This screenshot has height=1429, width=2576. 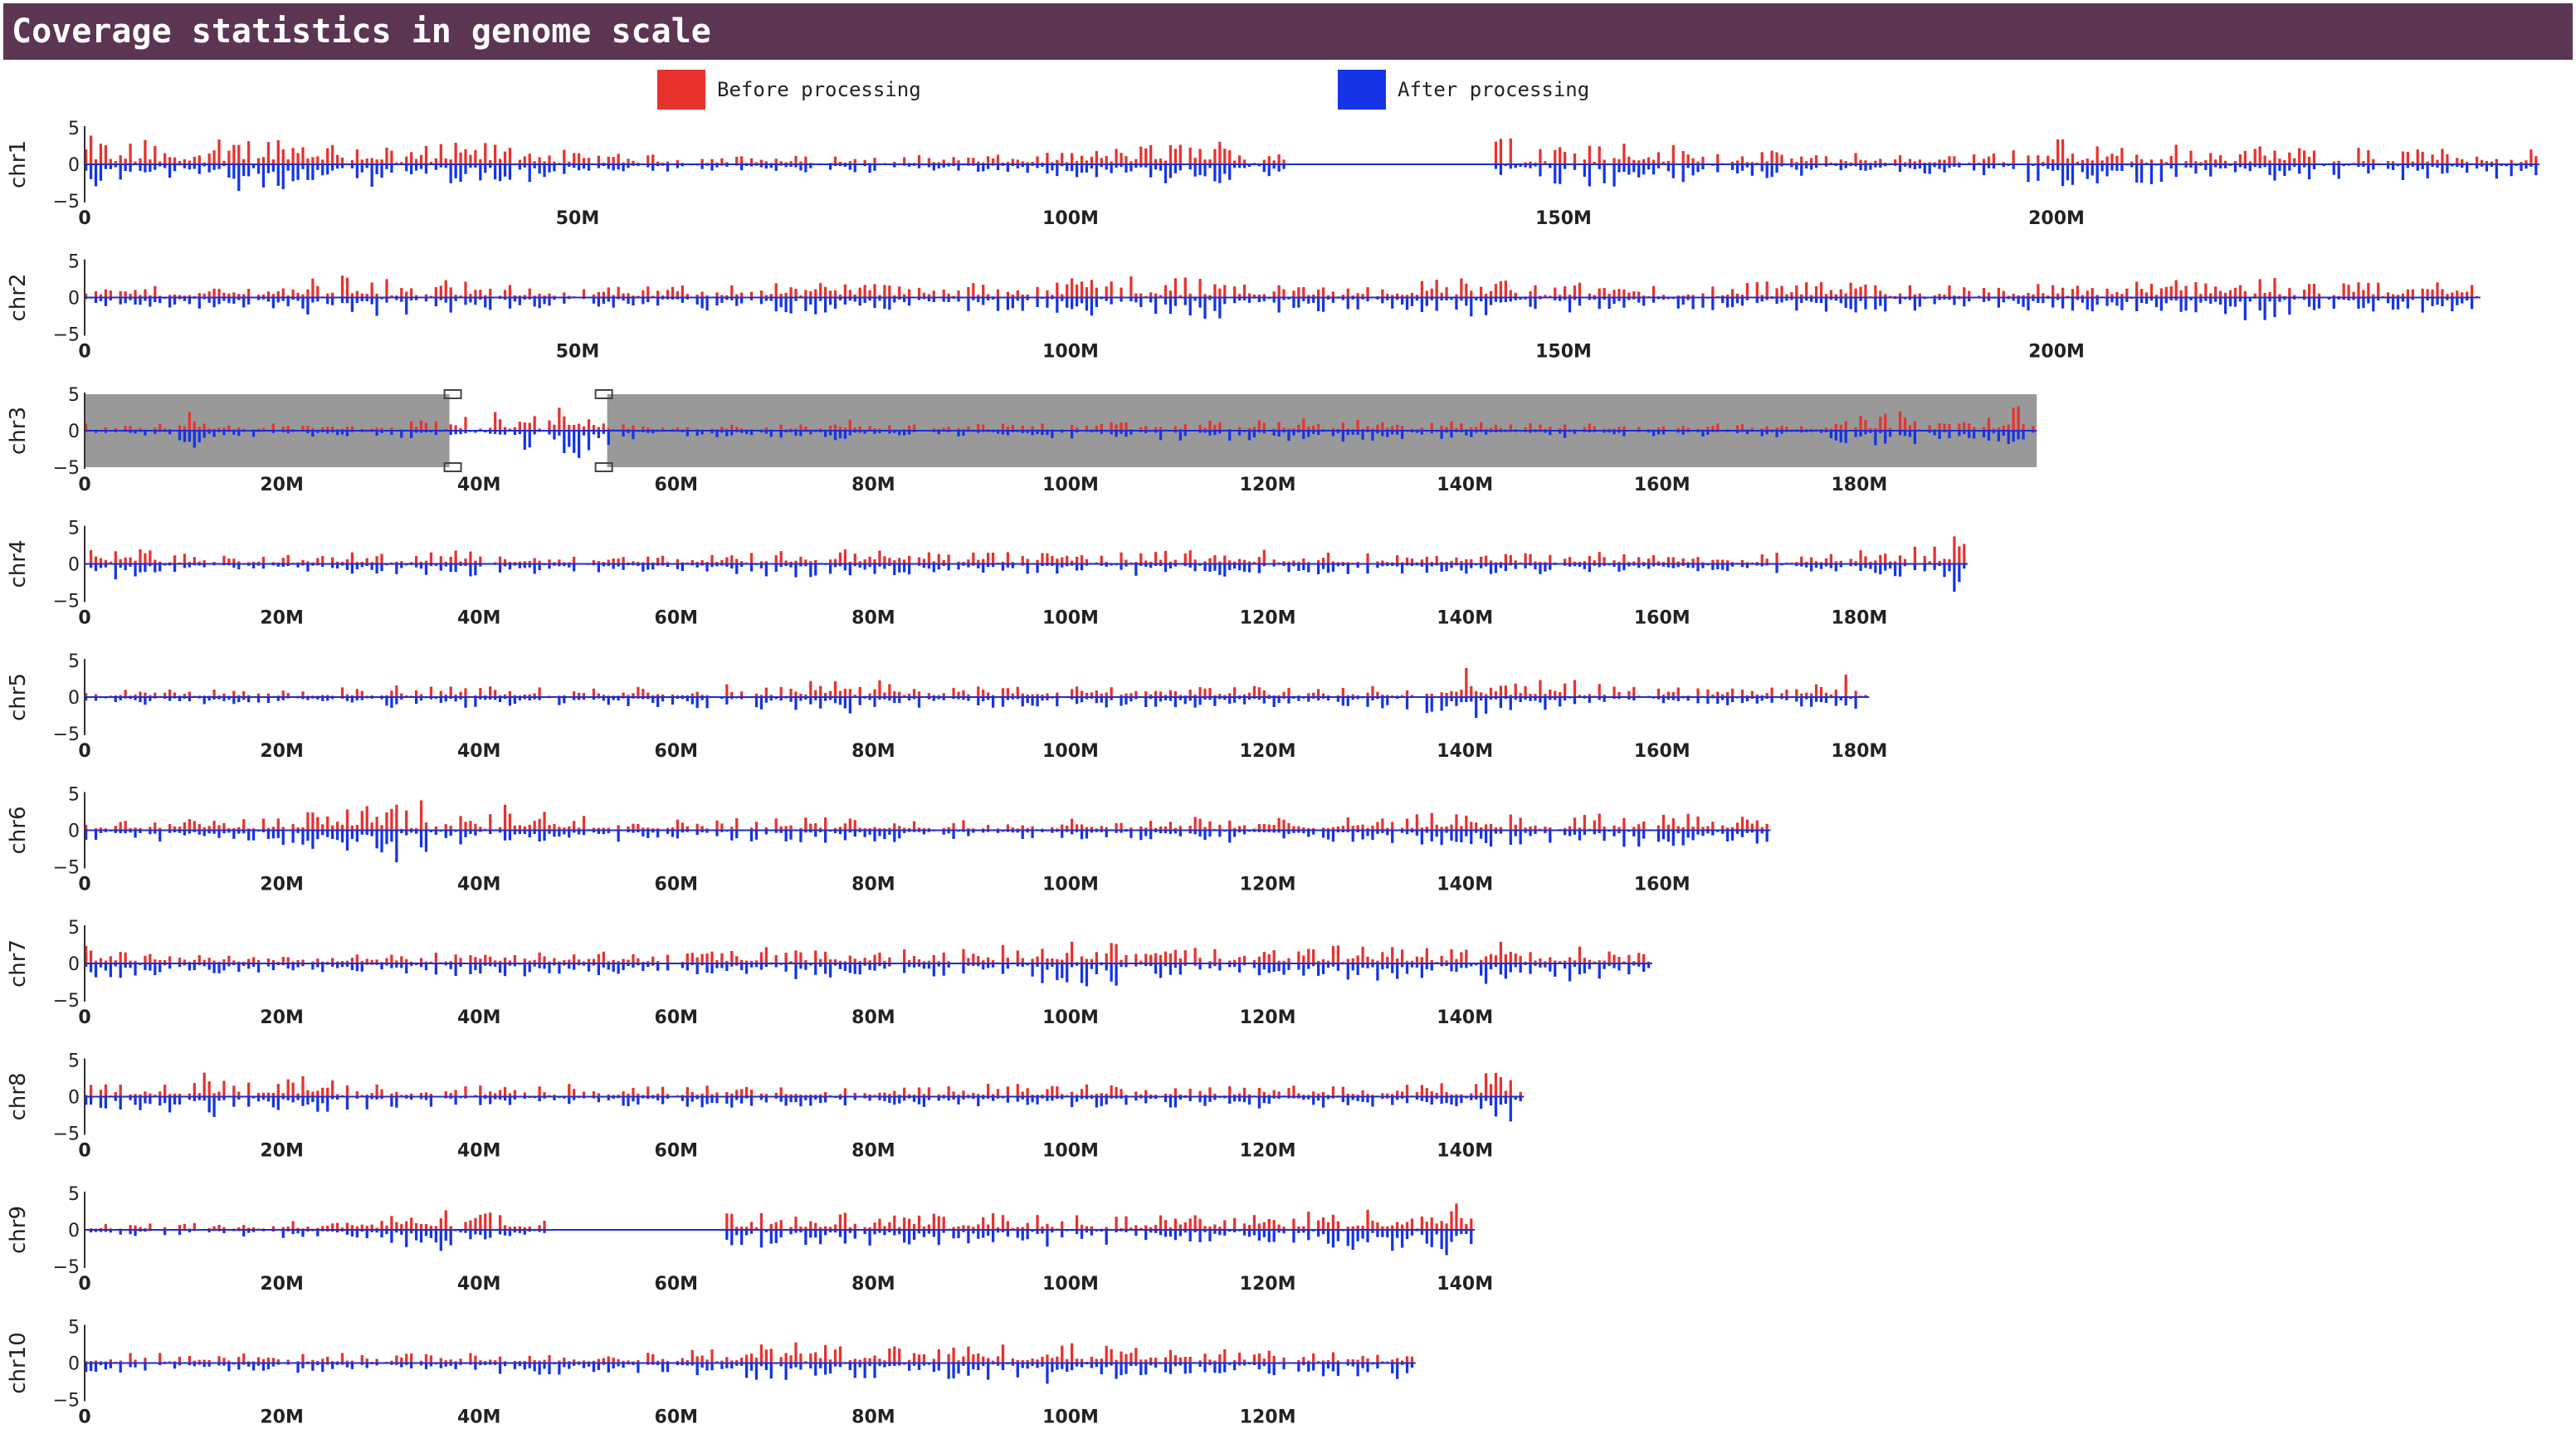 What do you see at coordinates (789, 90) in the screenshot?
I see `legend-item-before: Before processing` at bounding box center [789, 90].